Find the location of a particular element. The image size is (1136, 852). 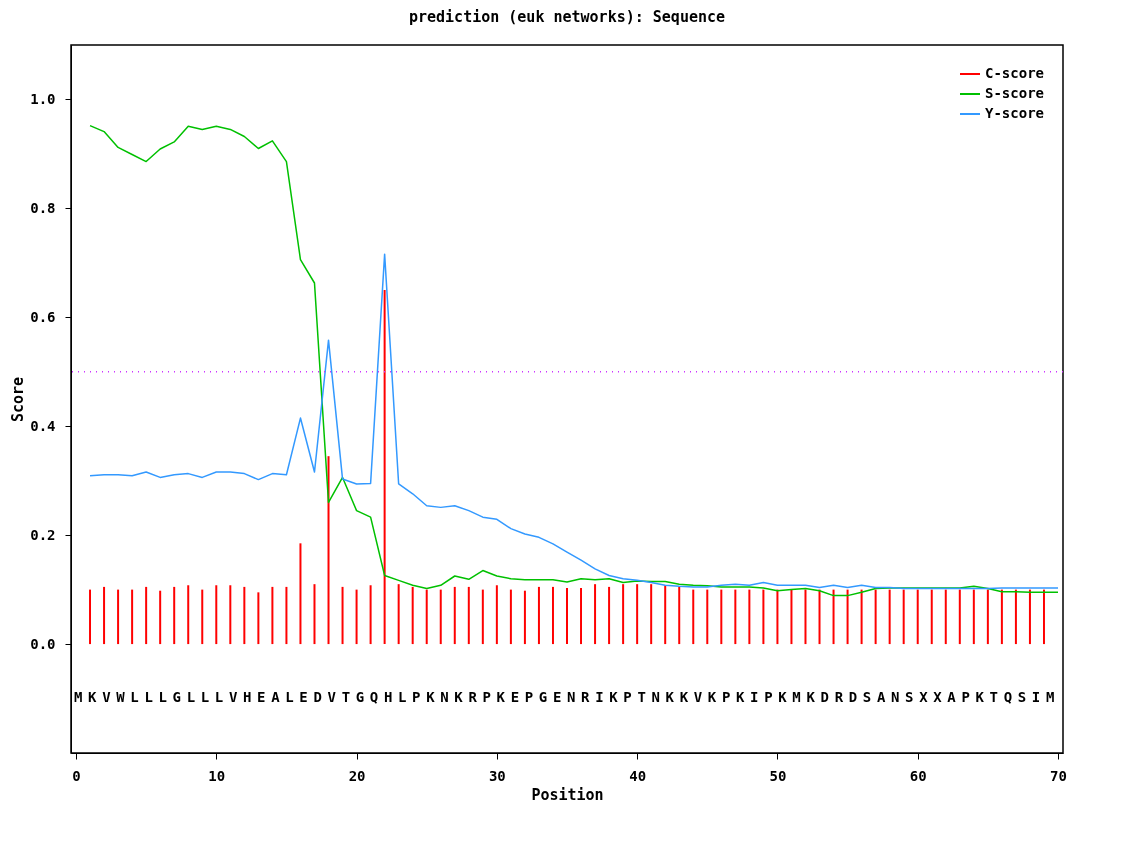

y-axis-title: Score is located at coordinates (18, 399).